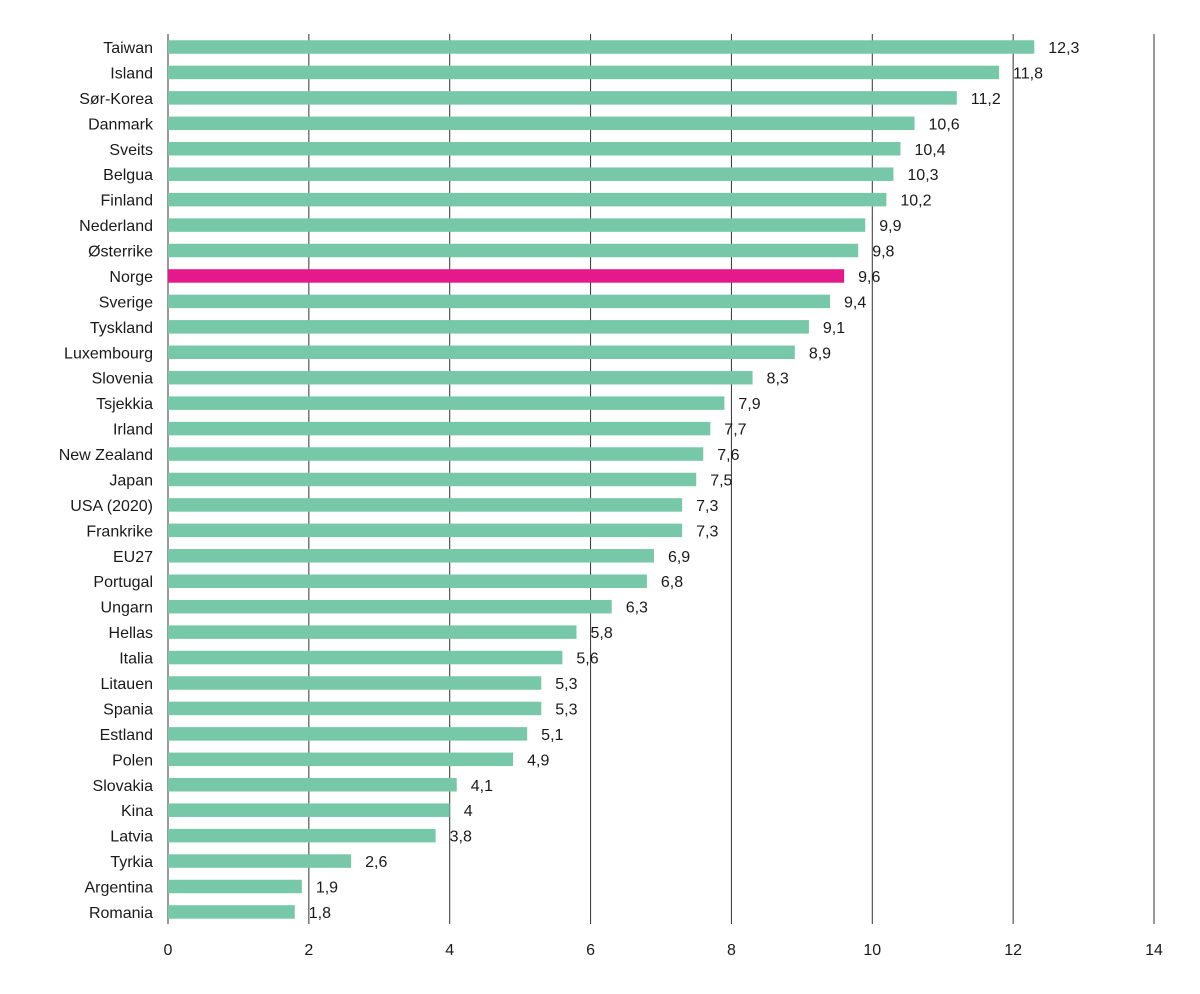  Describe the element at coordinates (449, 950) in the screenshot. I see `x-tick-label-4: 4` at that location.